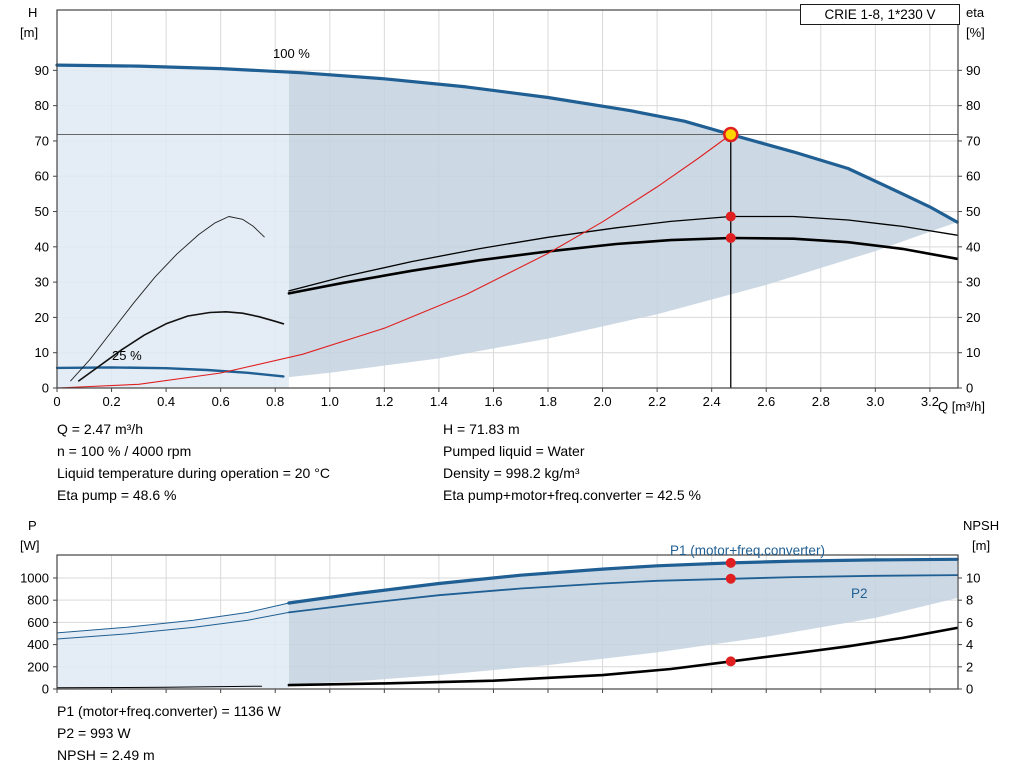  I want to click on x-tick-label: 2.6, so click(766, 401).